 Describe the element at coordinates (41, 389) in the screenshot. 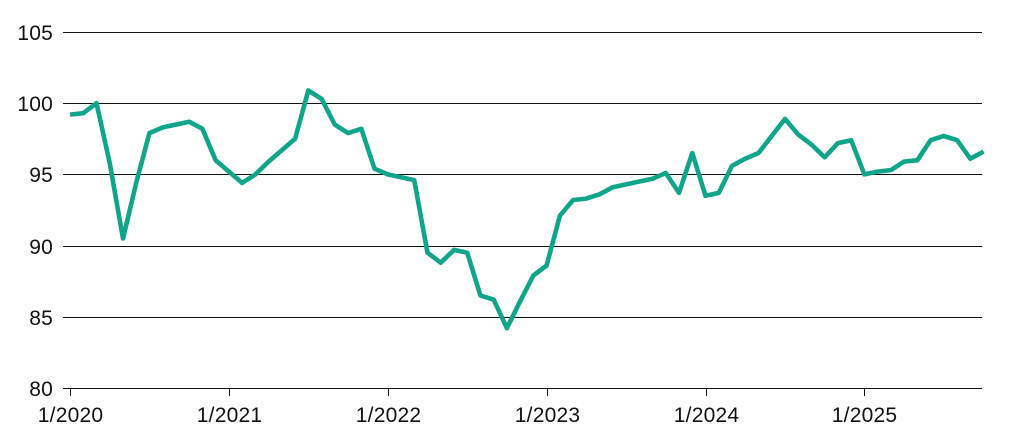

I see `y-tick-label: 80` at that location.